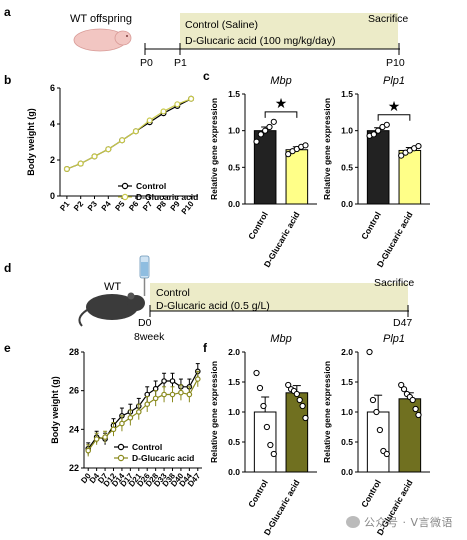  I want to click on y-tick-label: 26, so click(74, 391).